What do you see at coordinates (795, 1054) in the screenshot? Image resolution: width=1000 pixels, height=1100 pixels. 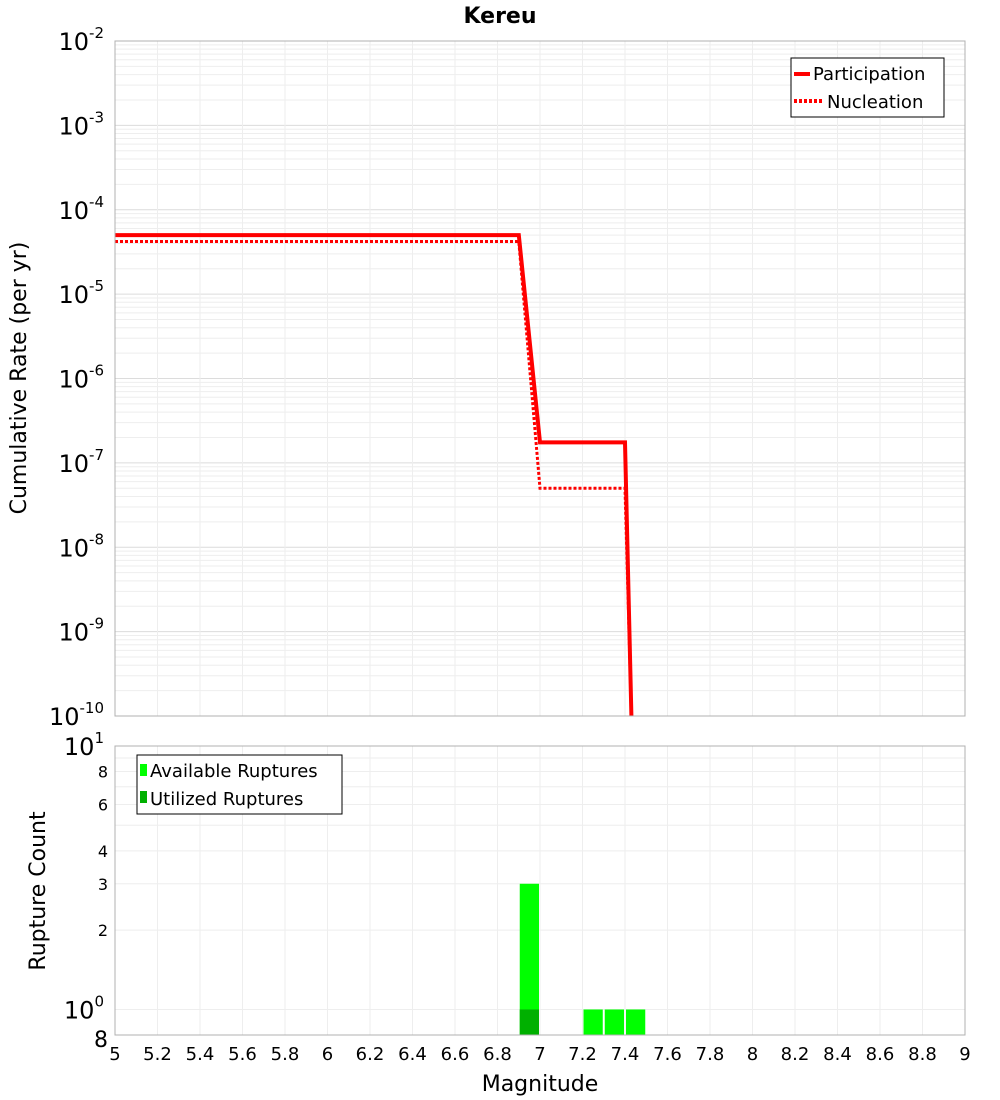 I see `x-tick-label: 8.2` at bounding box center [795, 1054].